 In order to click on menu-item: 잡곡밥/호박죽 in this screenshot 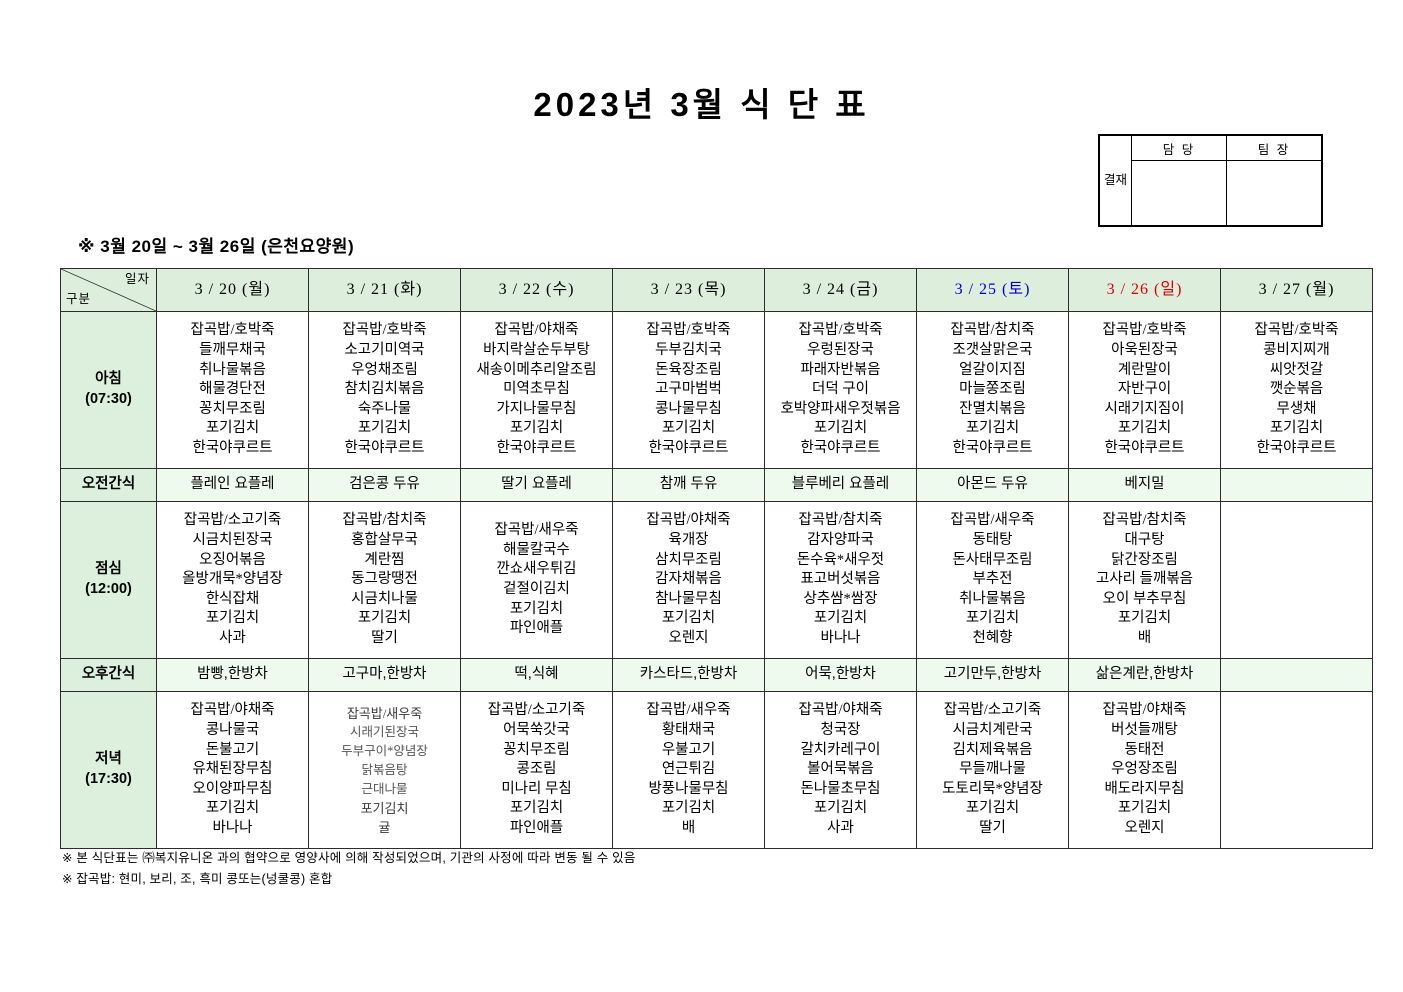, I will do `click(384, 330)`.